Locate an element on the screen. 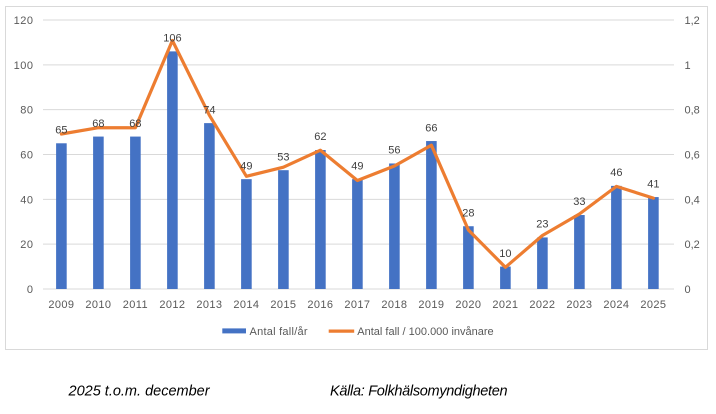  svg-text: Källa: Folkhälsomyndigheten is located at coordinates (419, 391).